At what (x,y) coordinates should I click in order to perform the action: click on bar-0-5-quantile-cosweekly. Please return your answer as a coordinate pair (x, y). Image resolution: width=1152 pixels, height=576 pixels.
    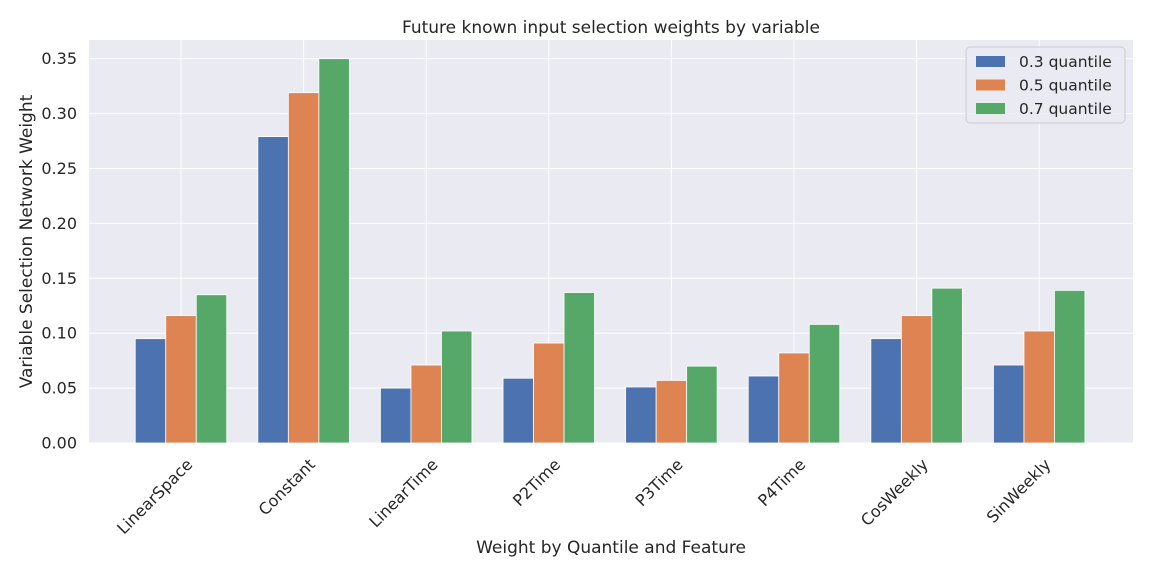
    Looking at the image, I should click on (916, 379).